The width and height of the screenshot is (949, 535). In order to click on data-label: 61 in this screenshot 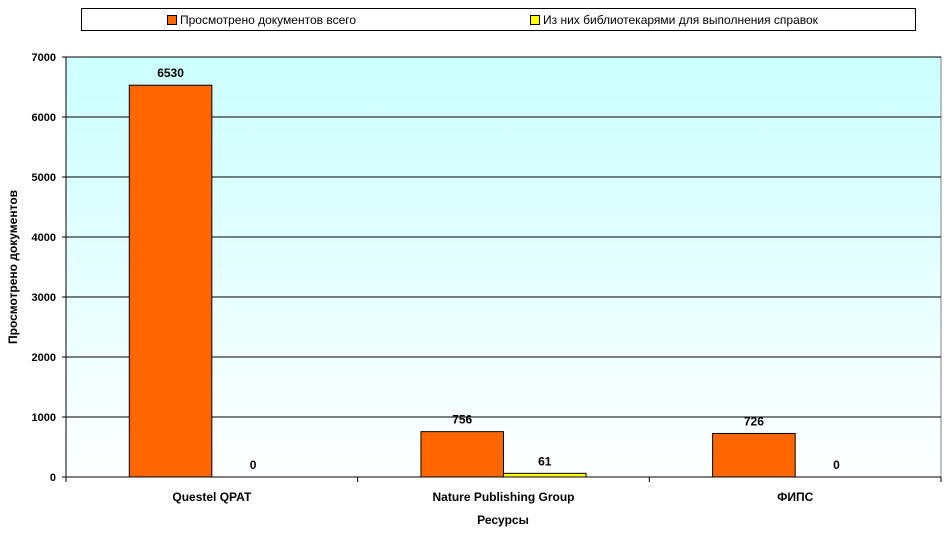, I will do `click(545, 461)`.